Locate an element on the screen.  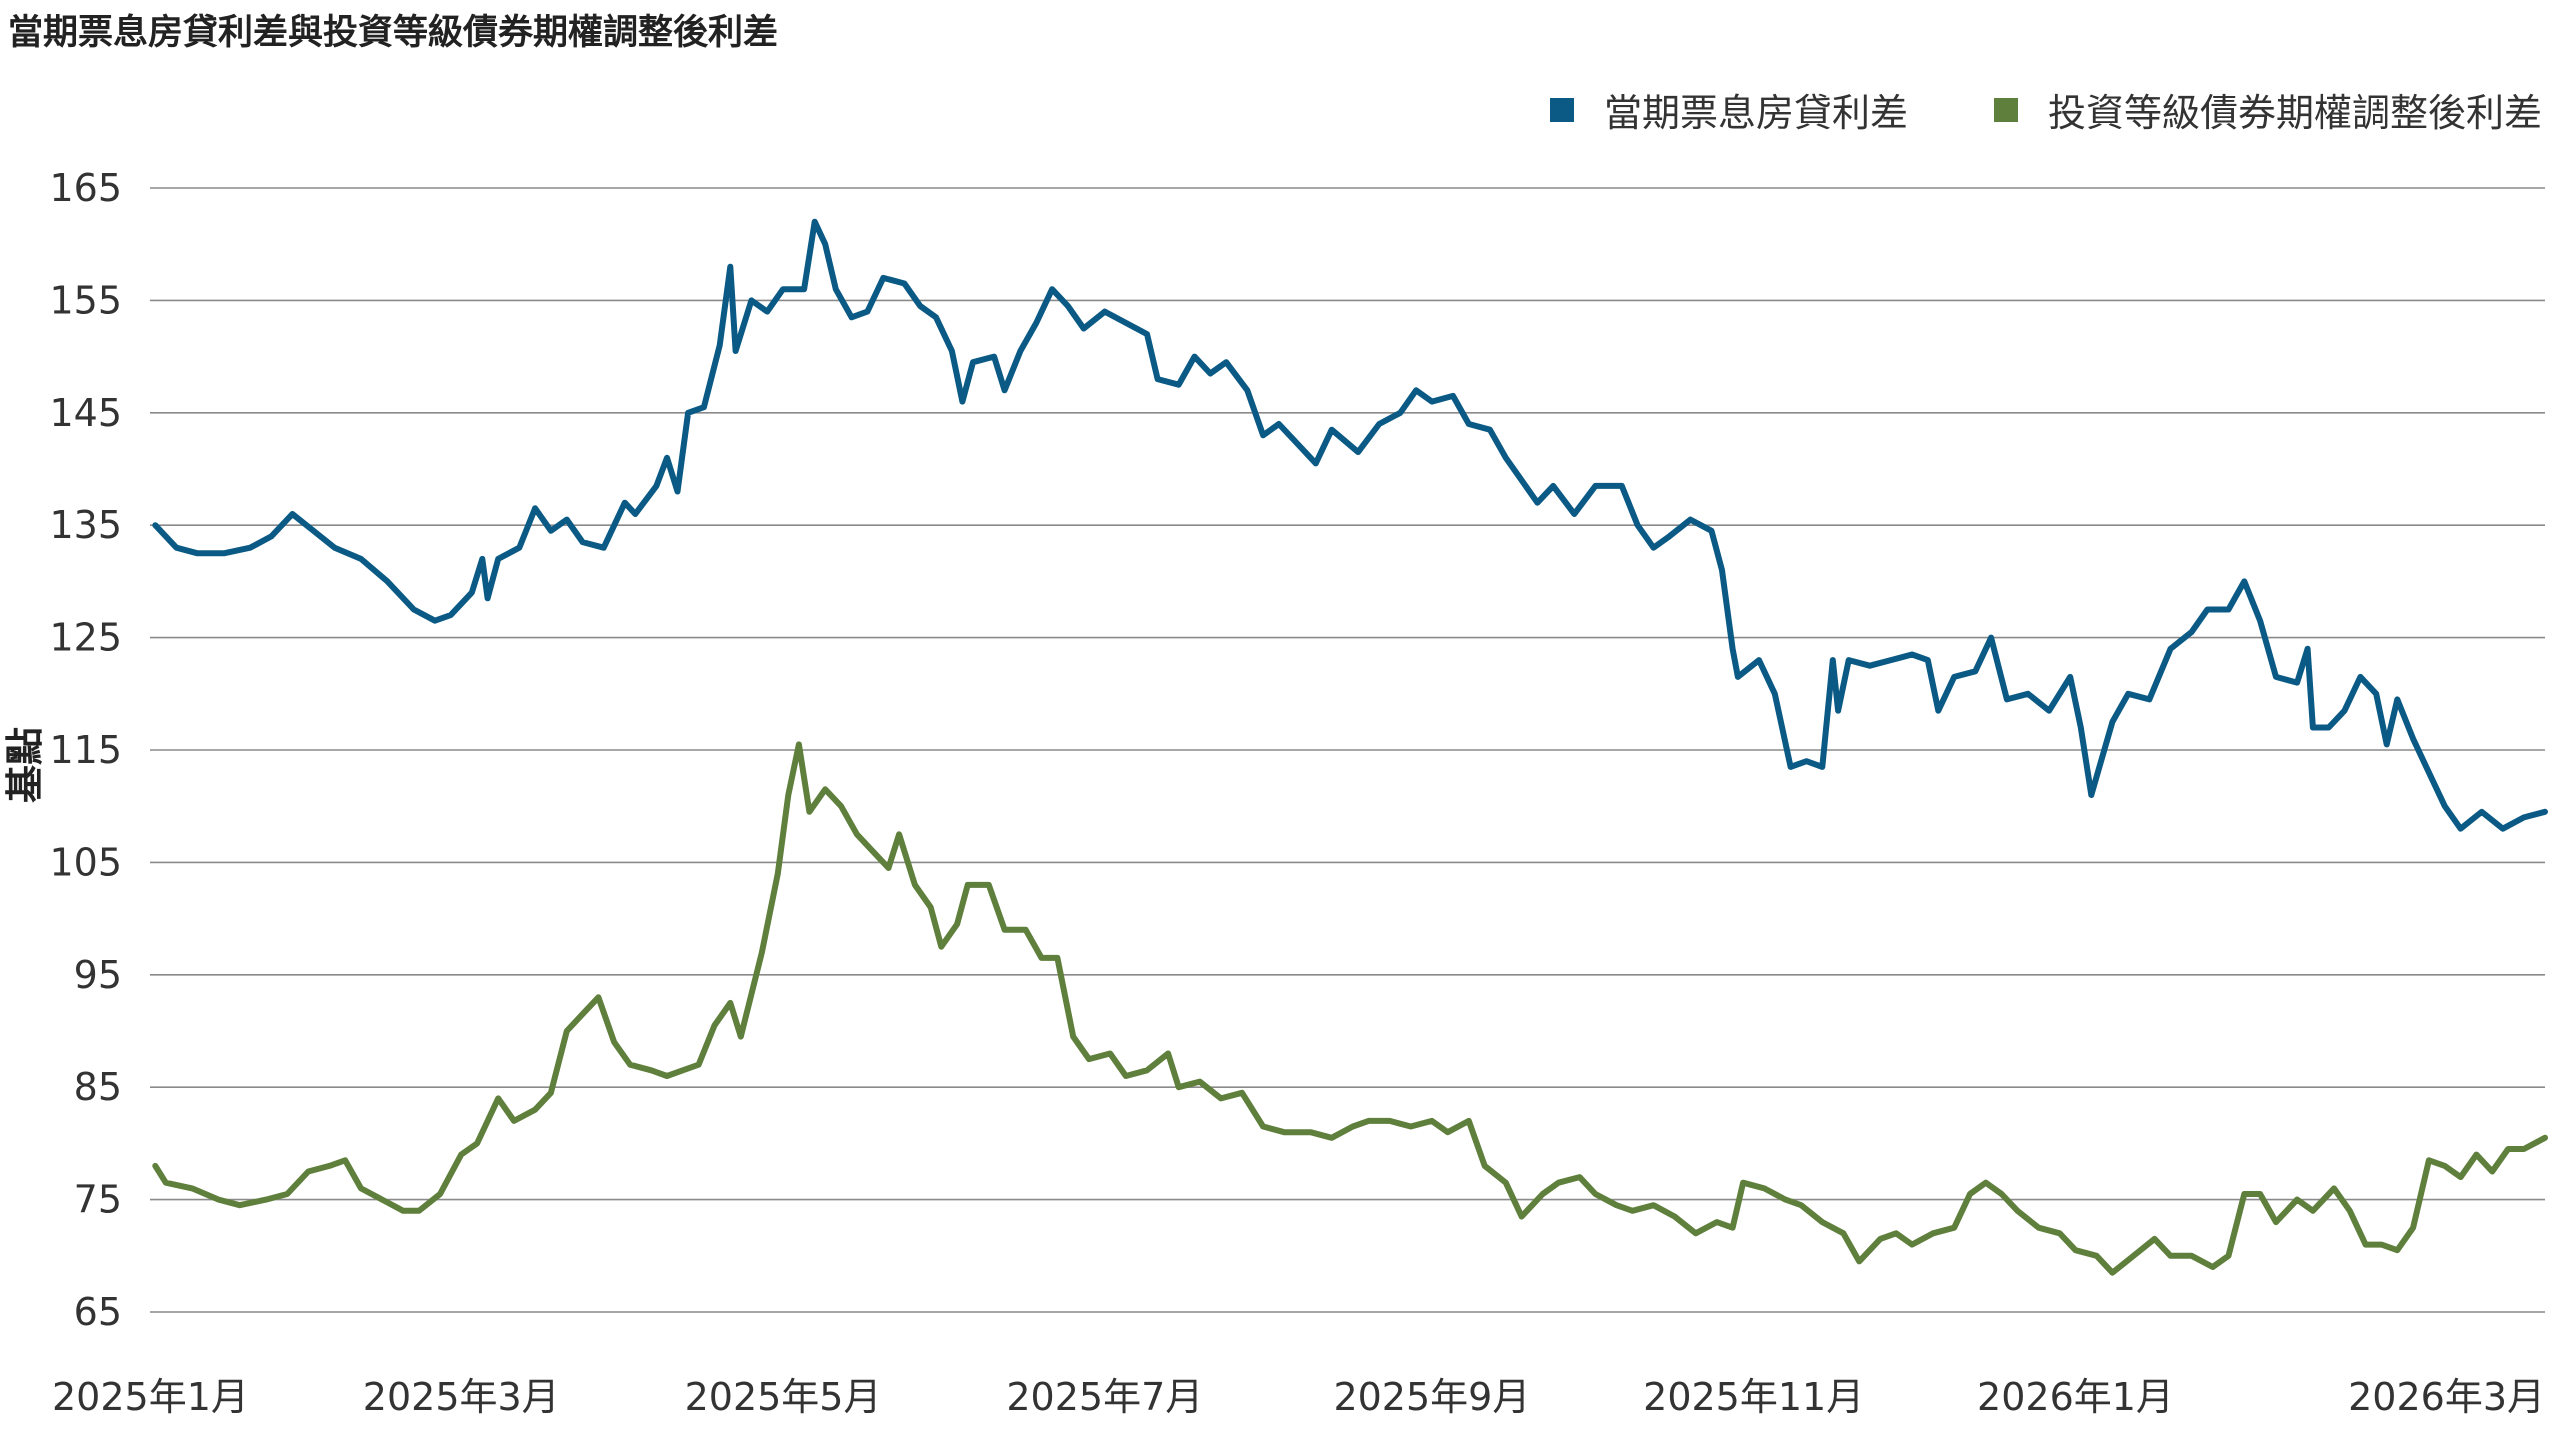
x-tick-label: 2025年7月 is located at coordinates (1104, 1397).